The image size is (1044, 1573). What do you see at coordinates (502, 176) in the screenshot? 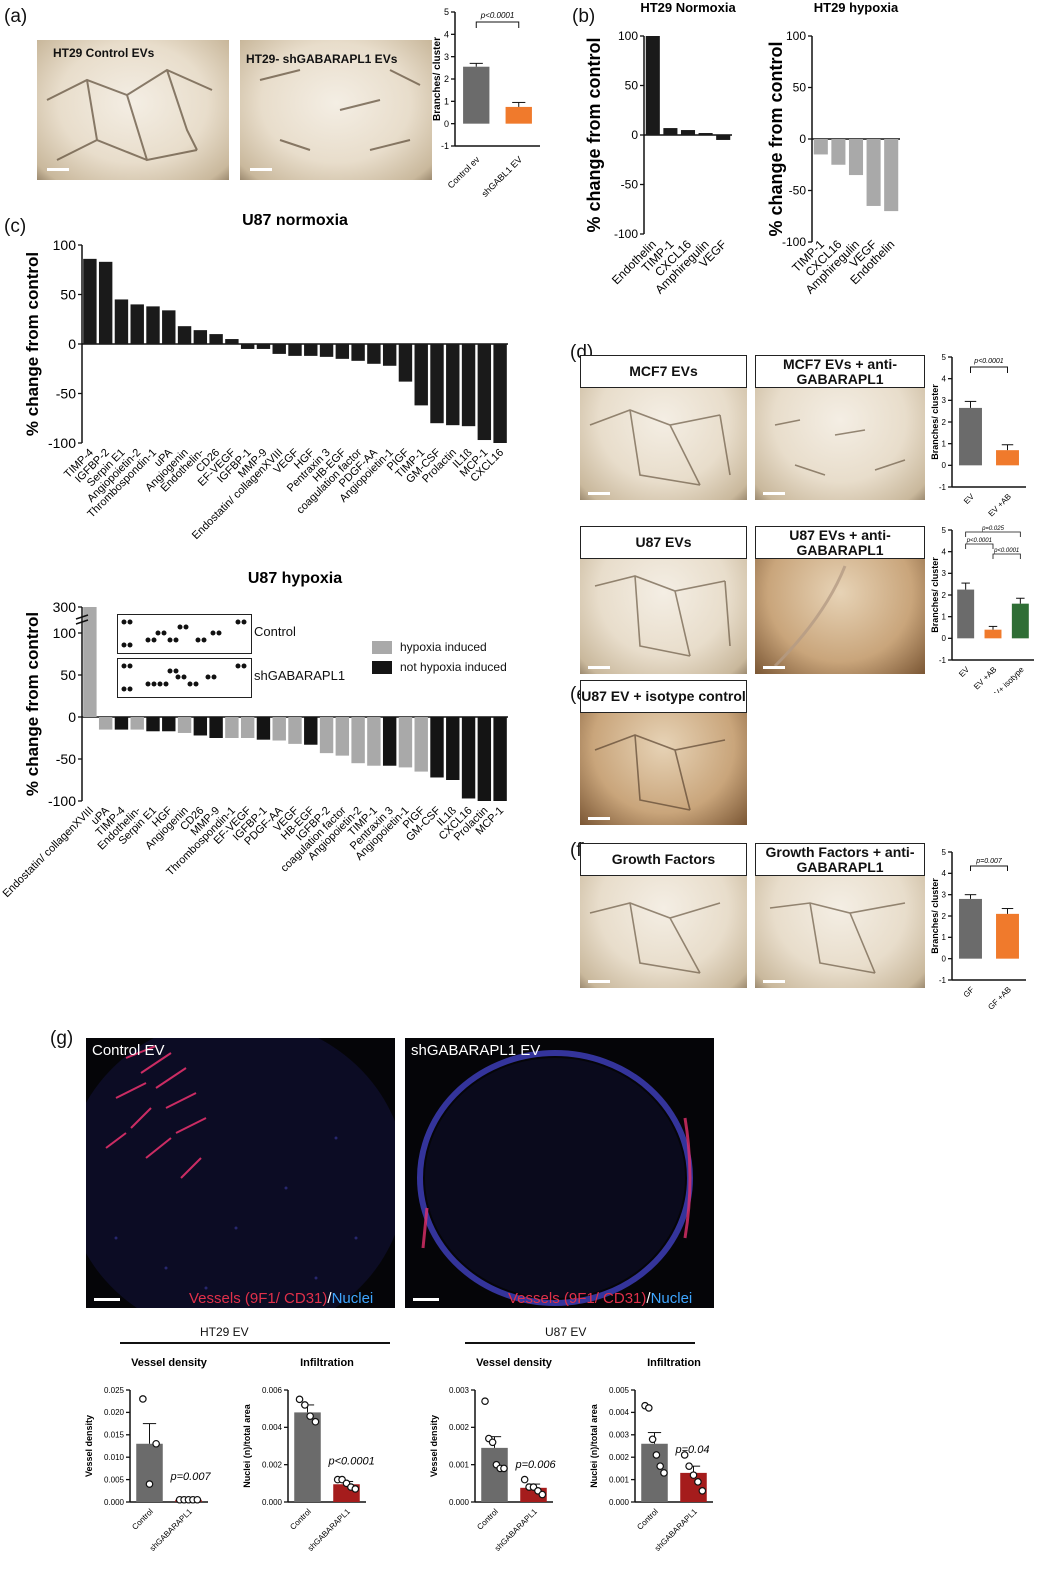
I see `category-label: shGABL1 EV` at bounding box center [502, 176].